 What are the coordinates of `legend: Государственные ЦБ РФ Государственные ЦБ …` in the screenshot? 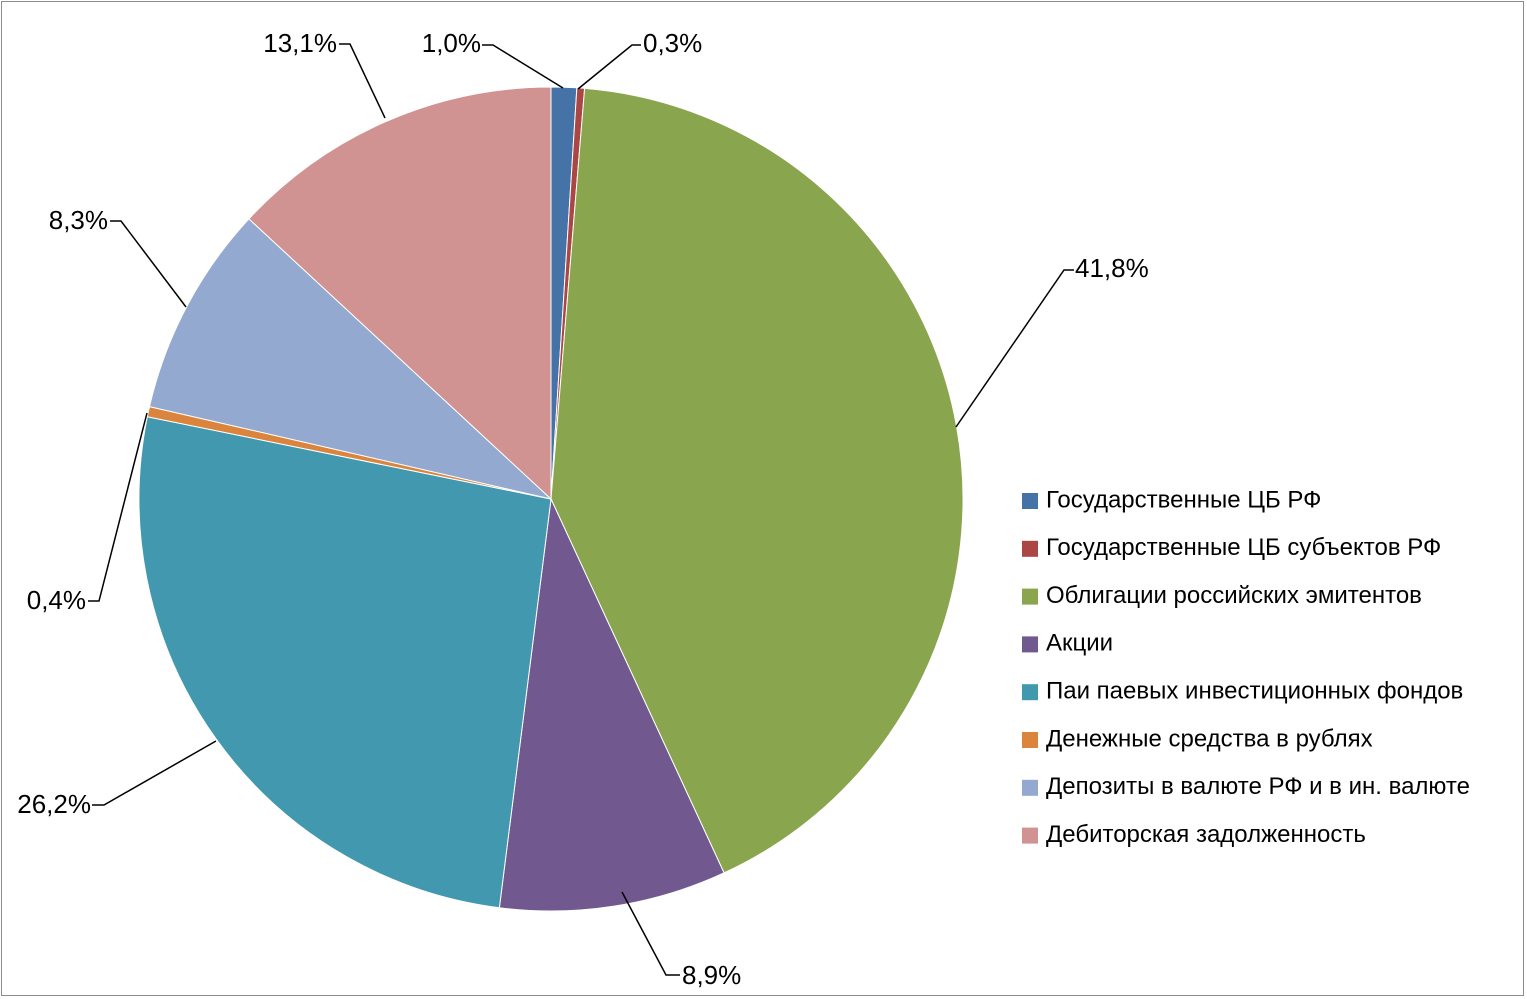 It's located at (1246, 667).